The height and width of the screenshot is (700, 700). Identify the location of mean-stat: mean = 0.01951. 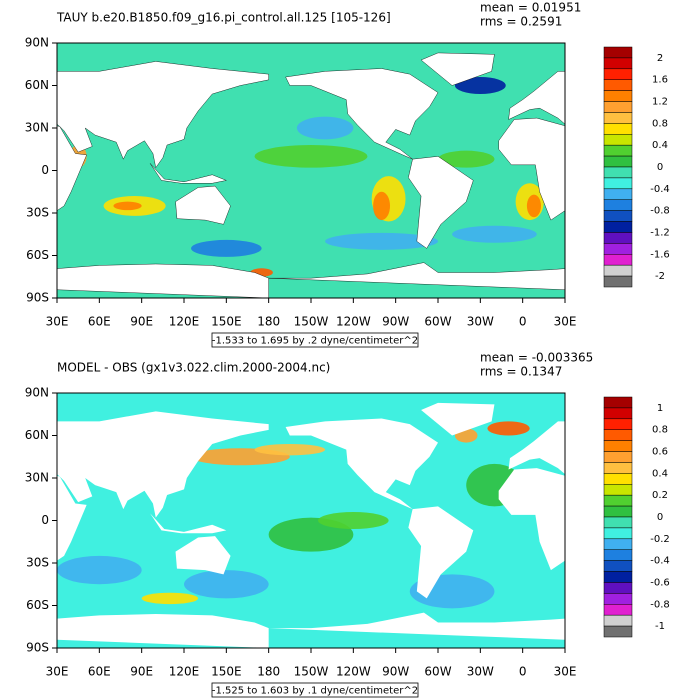
(530, 8).